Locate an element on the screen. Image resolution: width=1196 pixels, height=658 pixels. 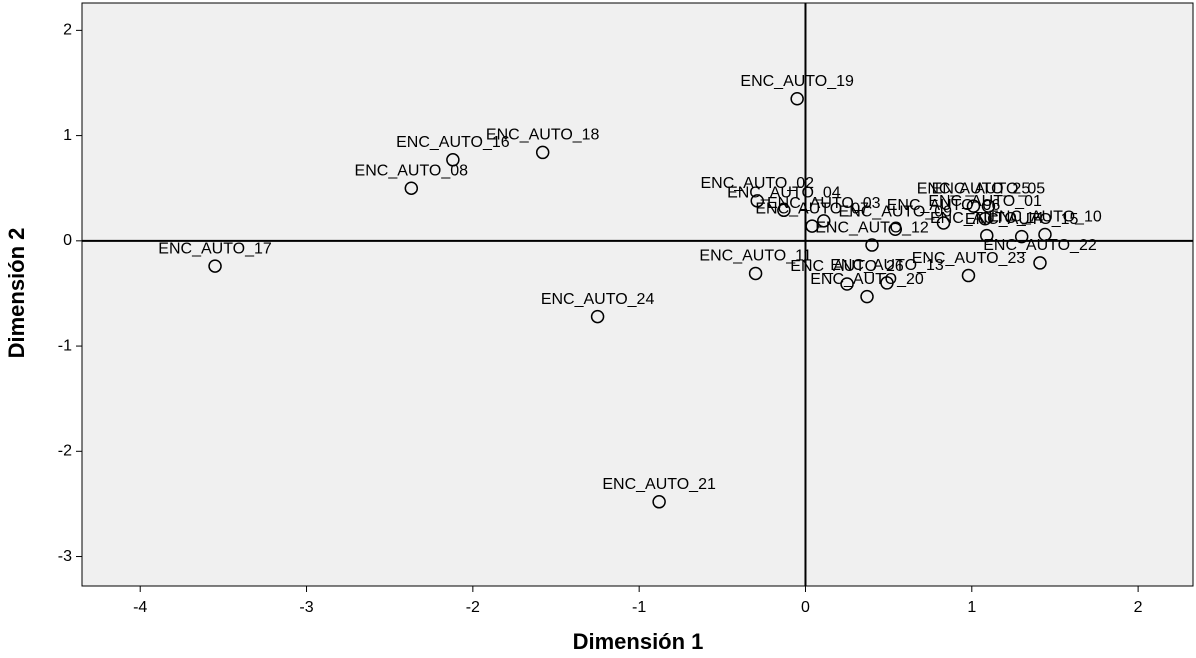
point-label: ENC_AUTO_13 is located at coordinates (887, 265).